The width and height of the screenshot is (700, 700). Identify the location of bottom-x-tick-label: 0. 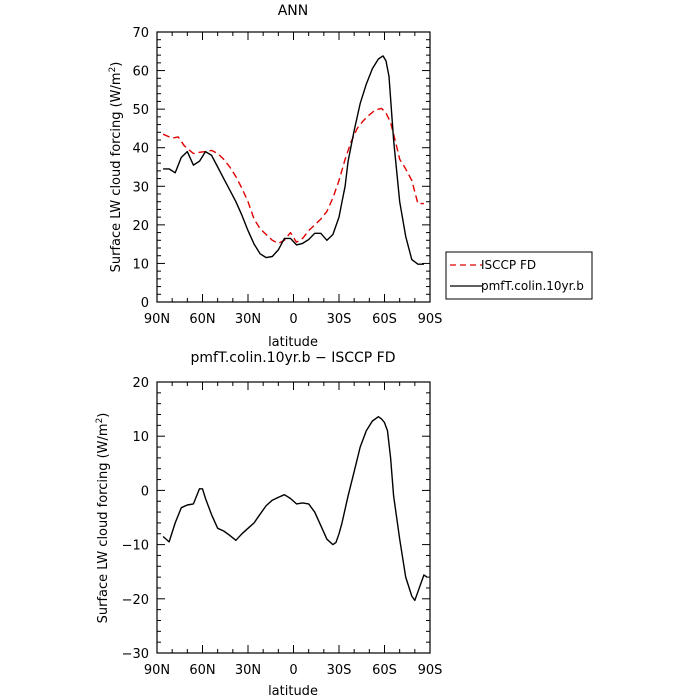
(293, 670).